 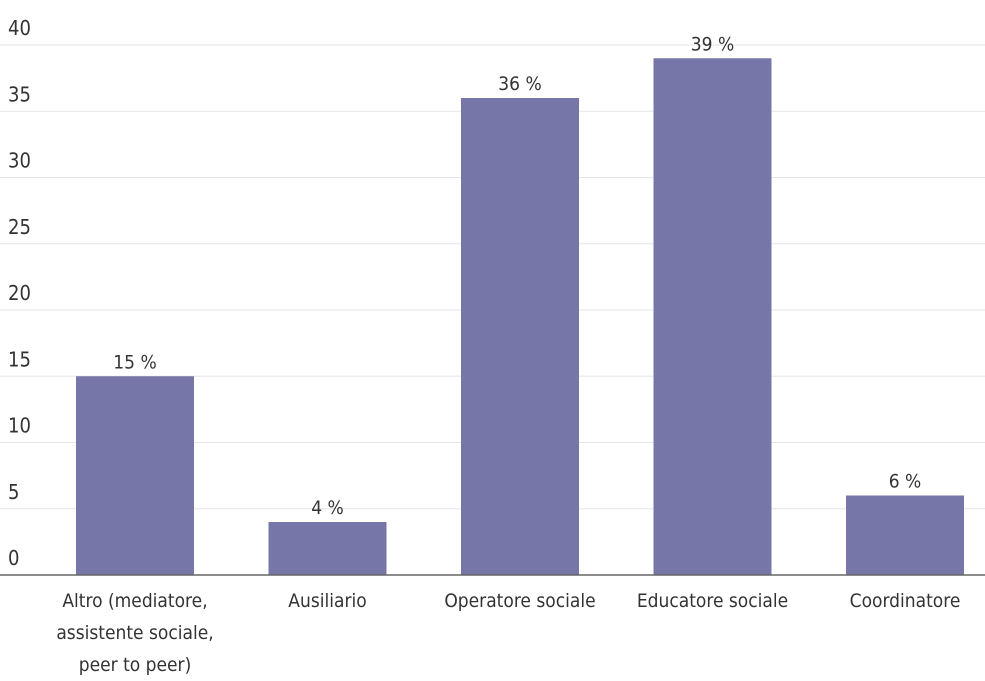 I want to click on data-label: 36 %, so click(x=519, y=84).